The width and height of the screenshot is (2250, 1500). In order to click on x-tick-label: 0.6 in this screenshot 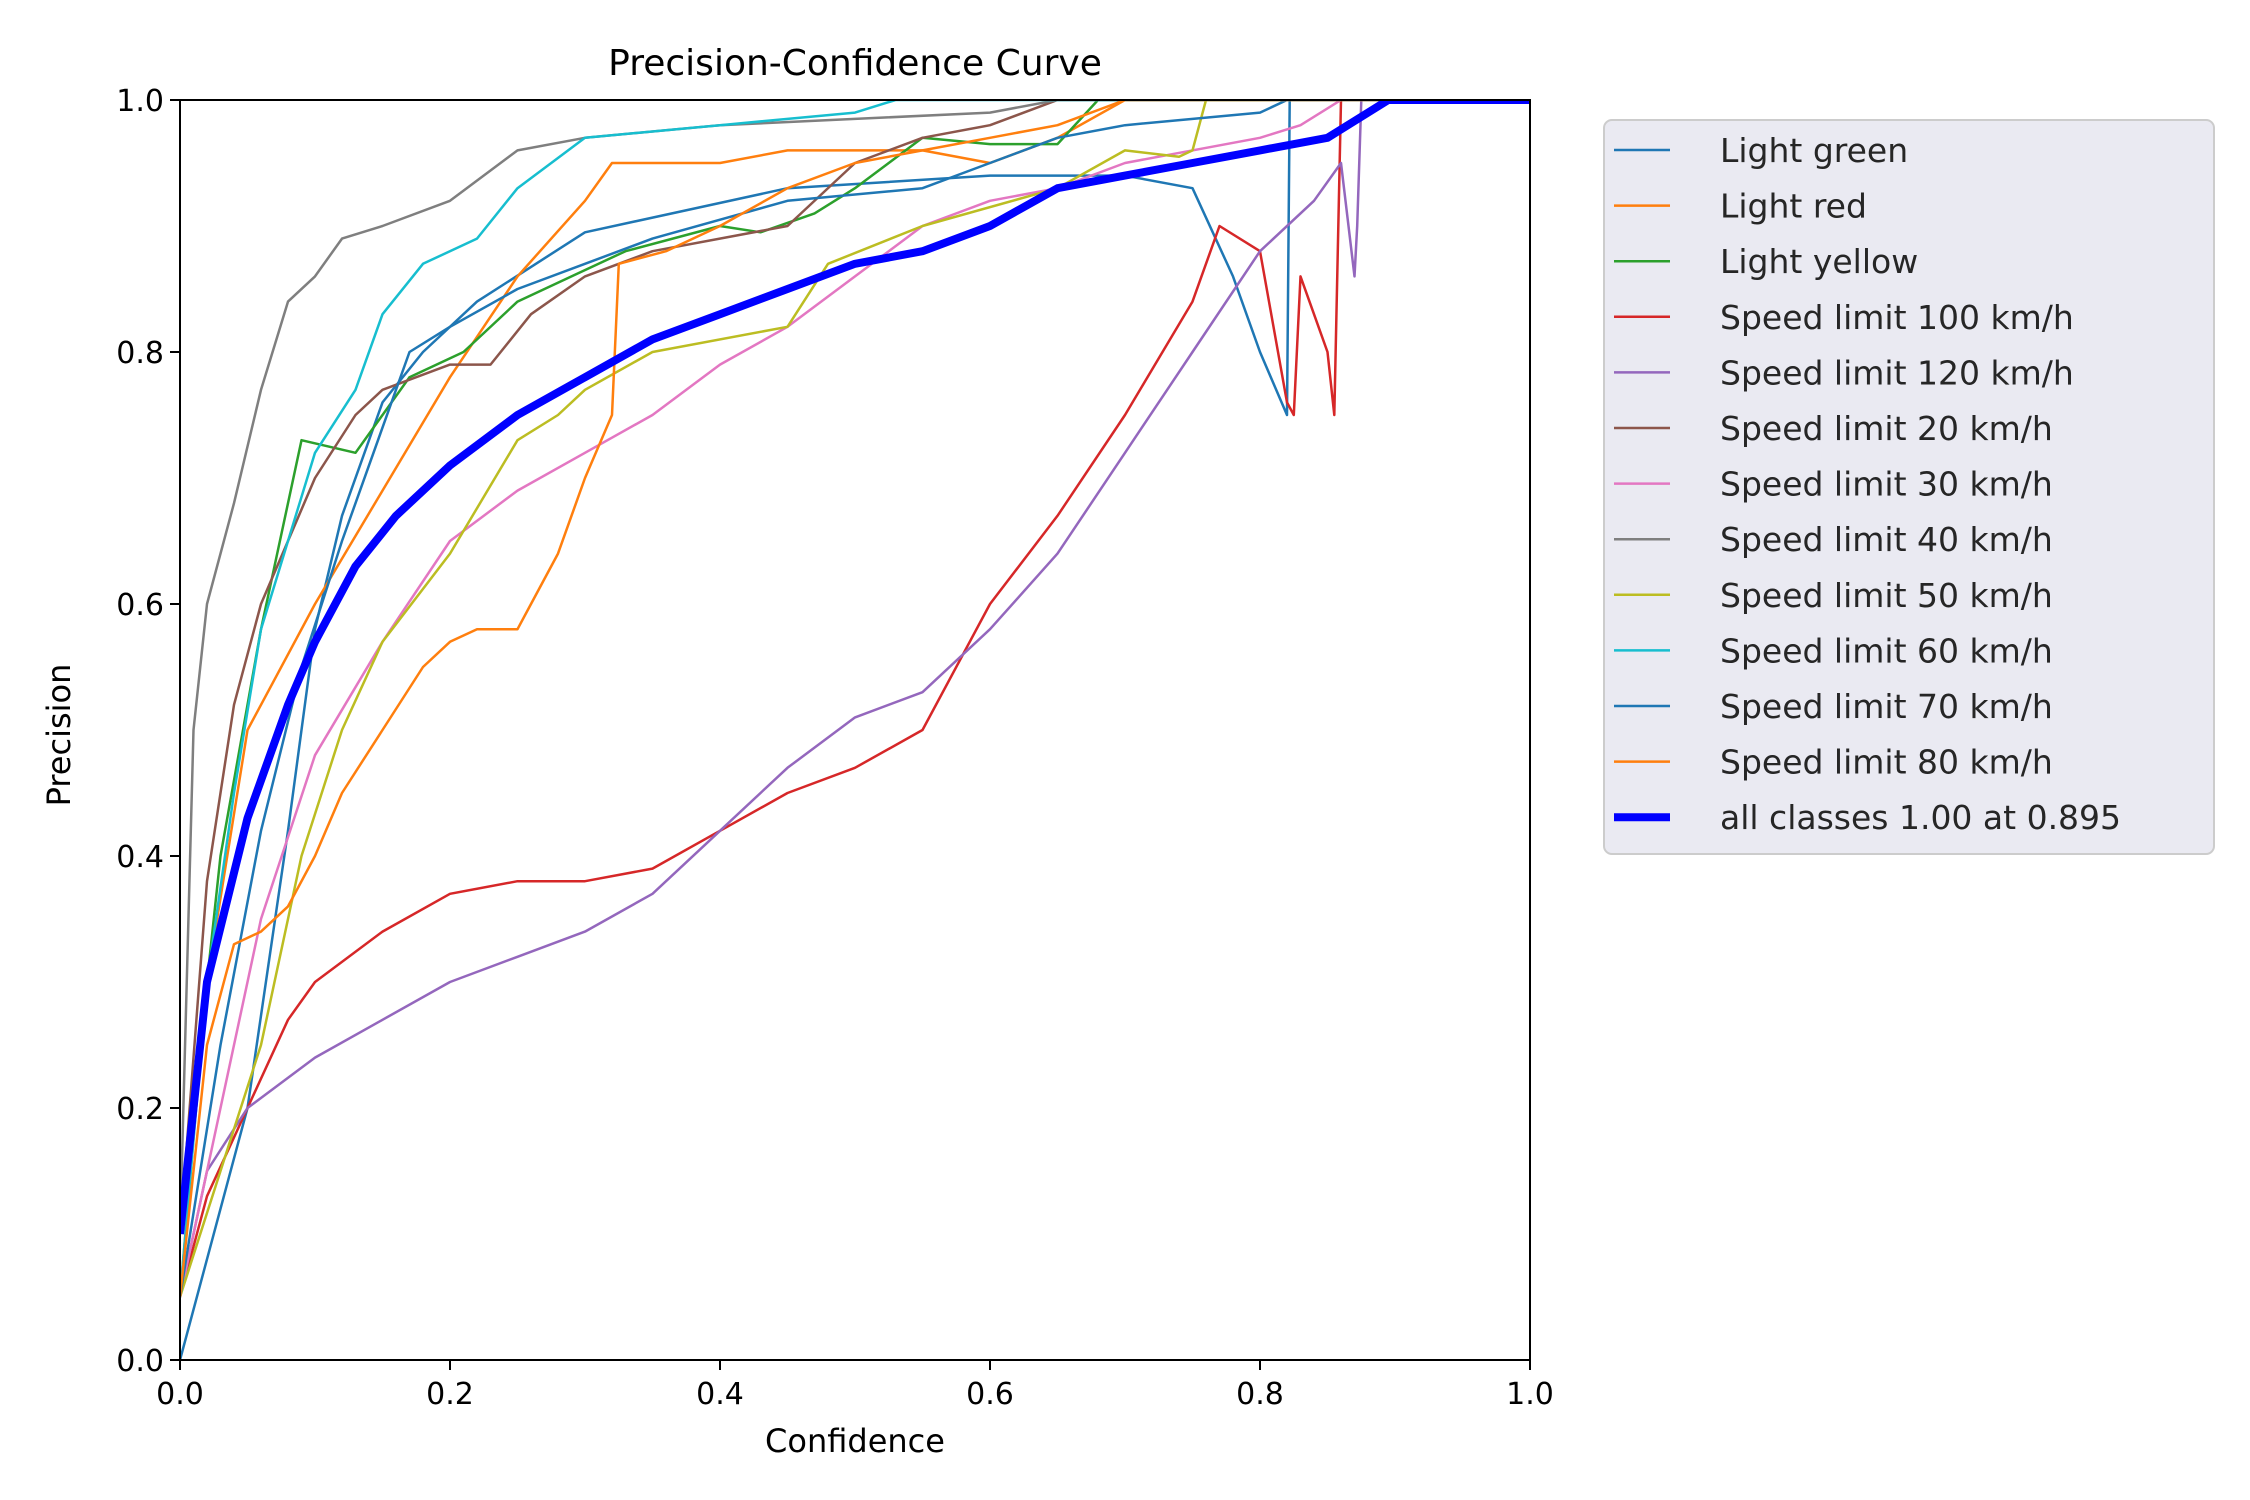, I will do `click(990, 1394)`.